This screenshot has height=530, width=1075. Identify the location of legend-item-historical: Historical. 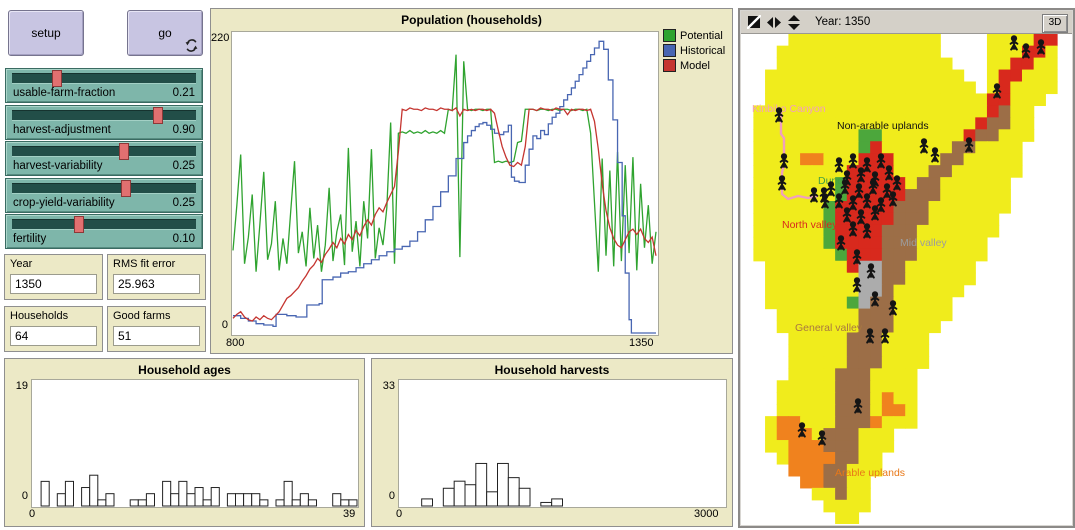
(694, 50).